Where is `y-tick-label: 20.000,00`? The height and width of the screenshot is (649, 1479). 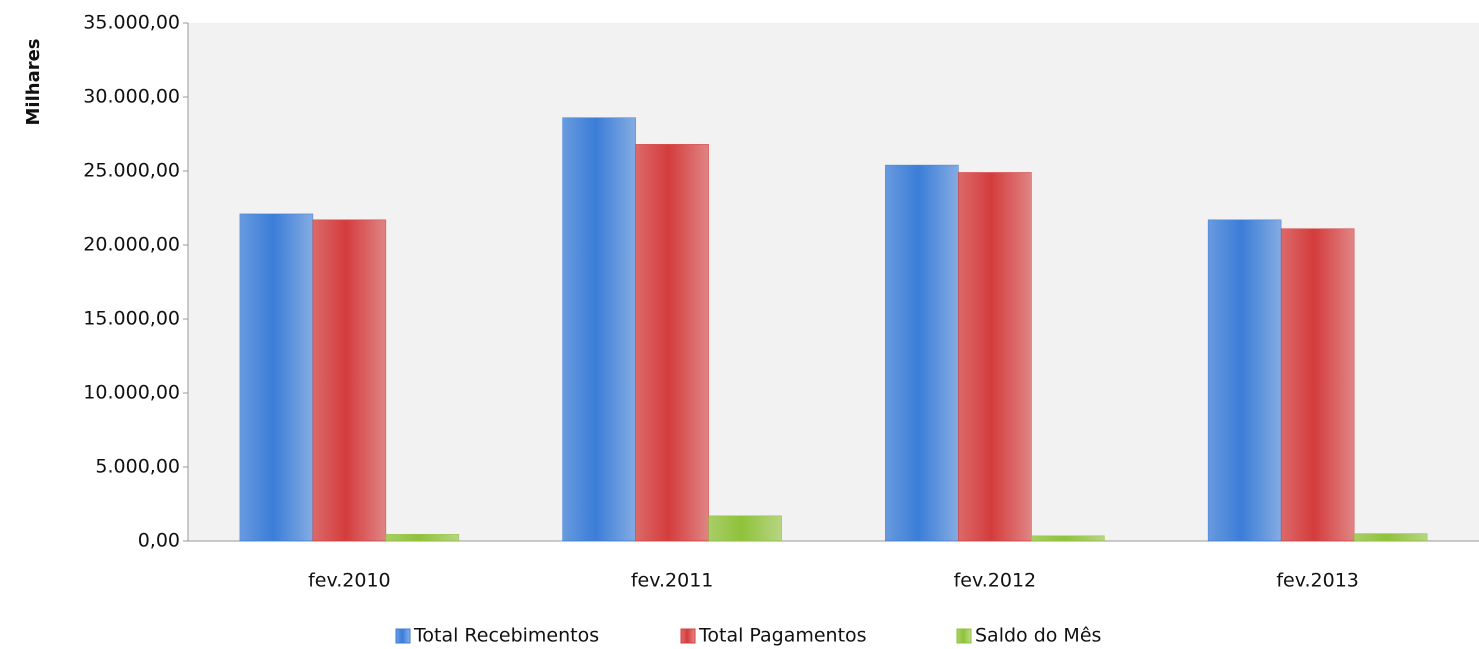
y-tick-label: 20.000,00 is located at coordinates (131, 245).